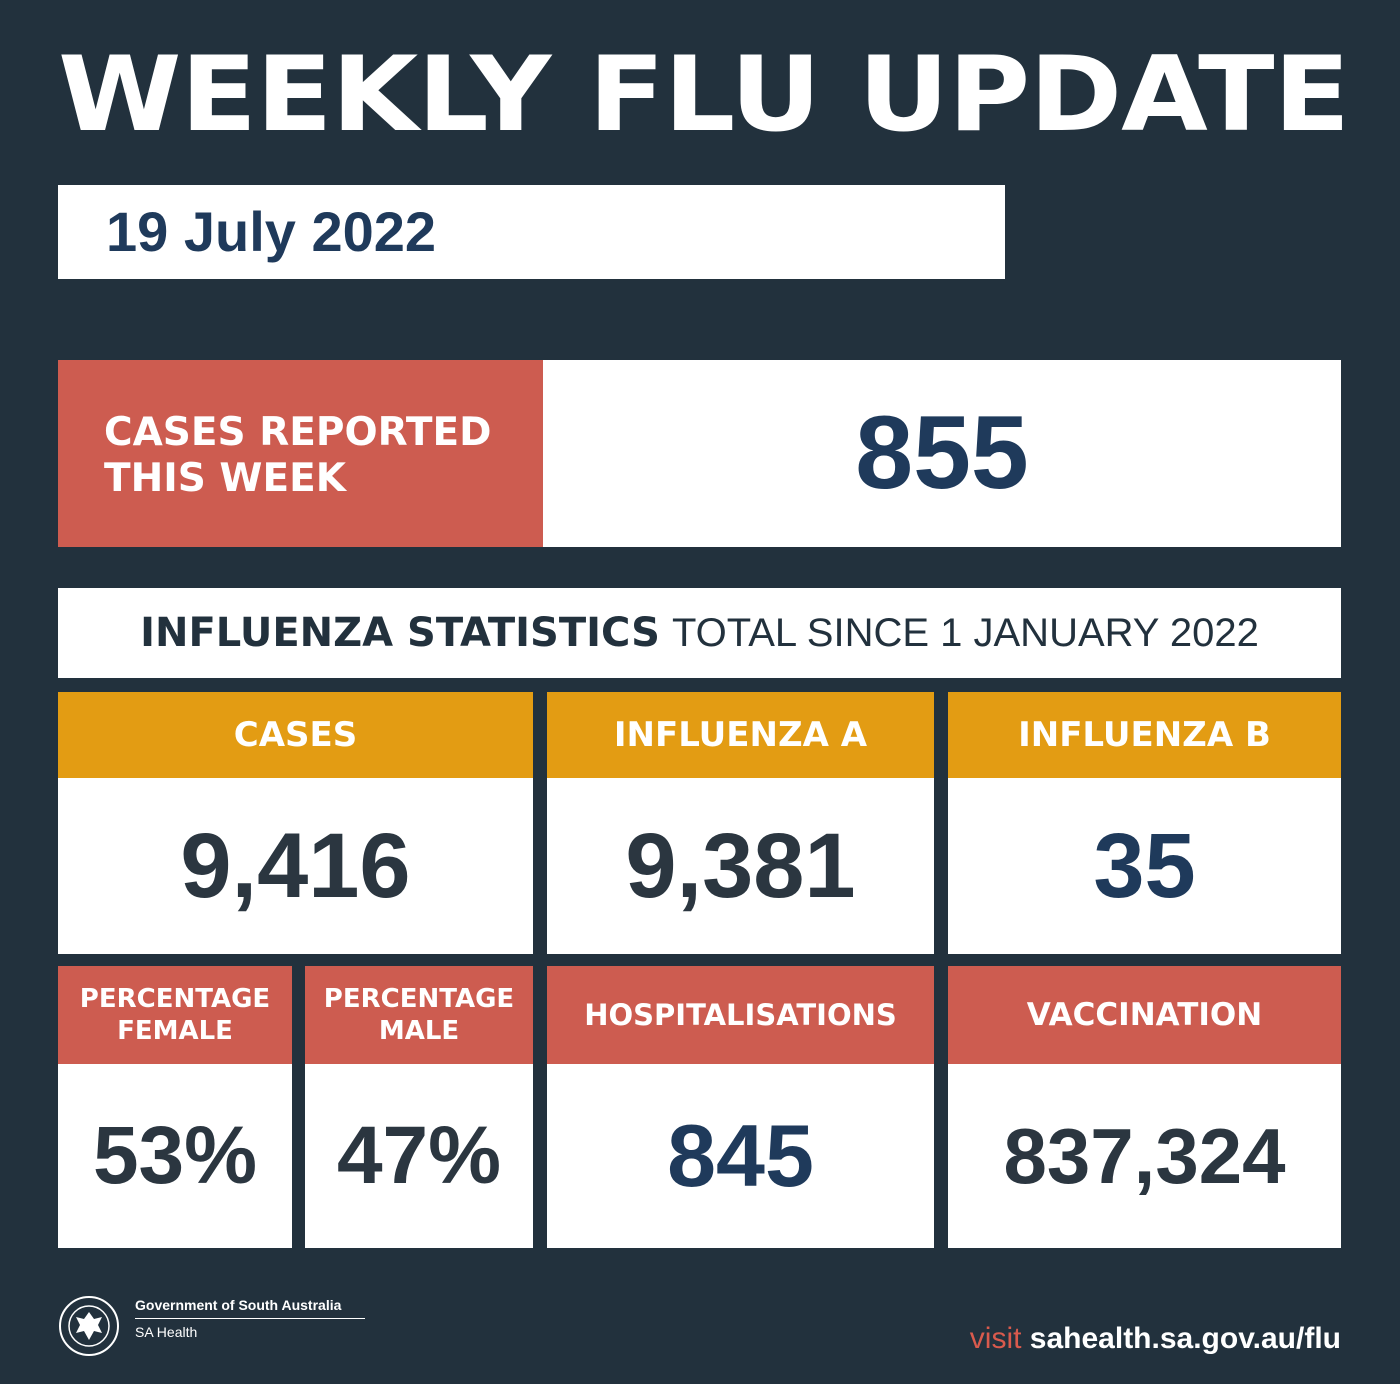  I want to click on weekly-cases-label-line1: CASES REPORTED, so click(298, 432).